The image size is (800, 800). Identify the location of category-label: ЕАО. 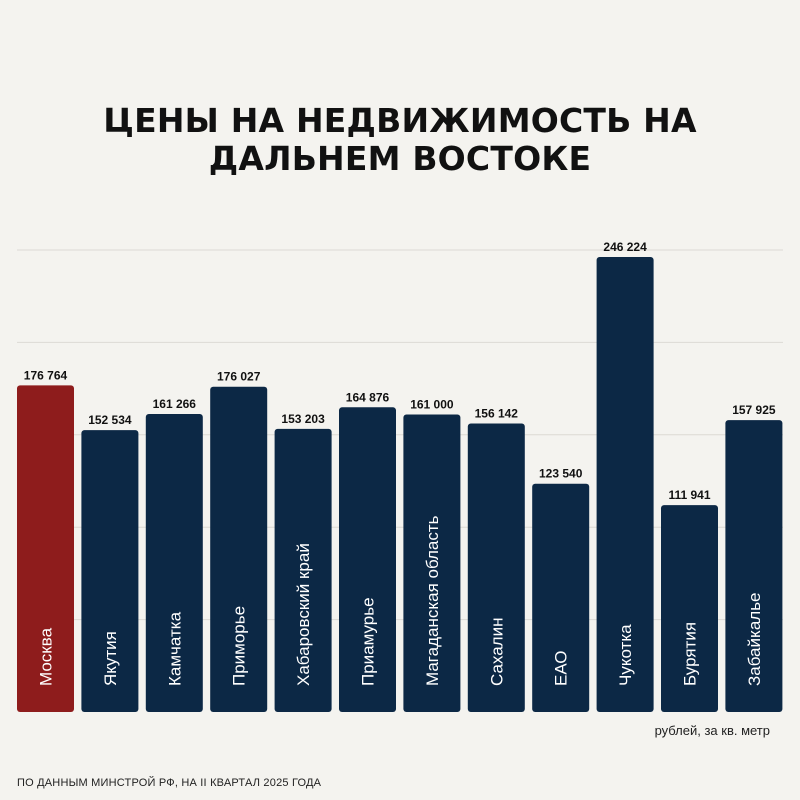
(561, 668).